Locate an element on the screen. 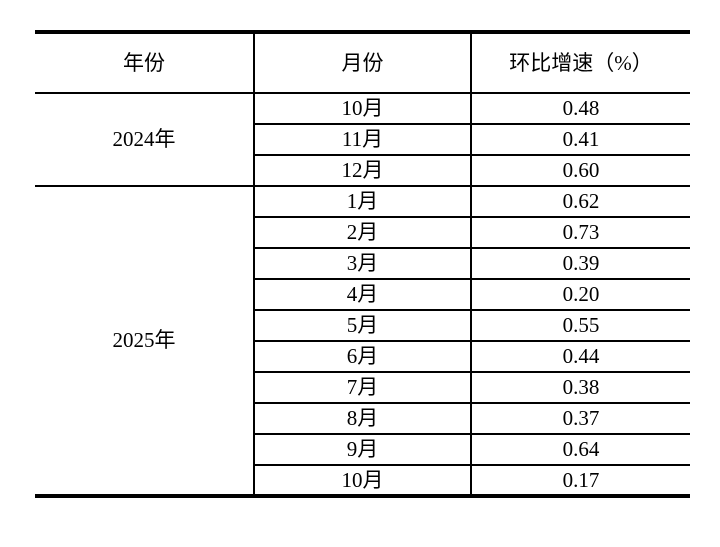 This screenshot has width=720, height=547. table-row: 5月 0.55 is located at coordinates (362, 326).